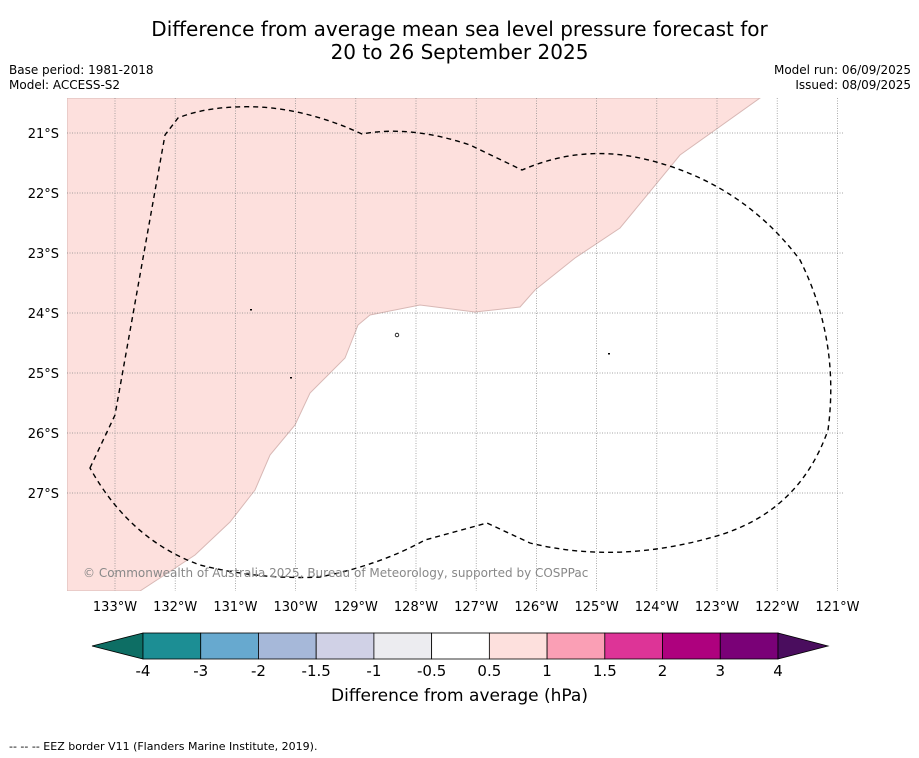 This screenshot has width=919, height=758. What do you see at coordinates (777, 607) in the screenshot?
I see `lon-label: 122°W` at bounding box center [777, 607].